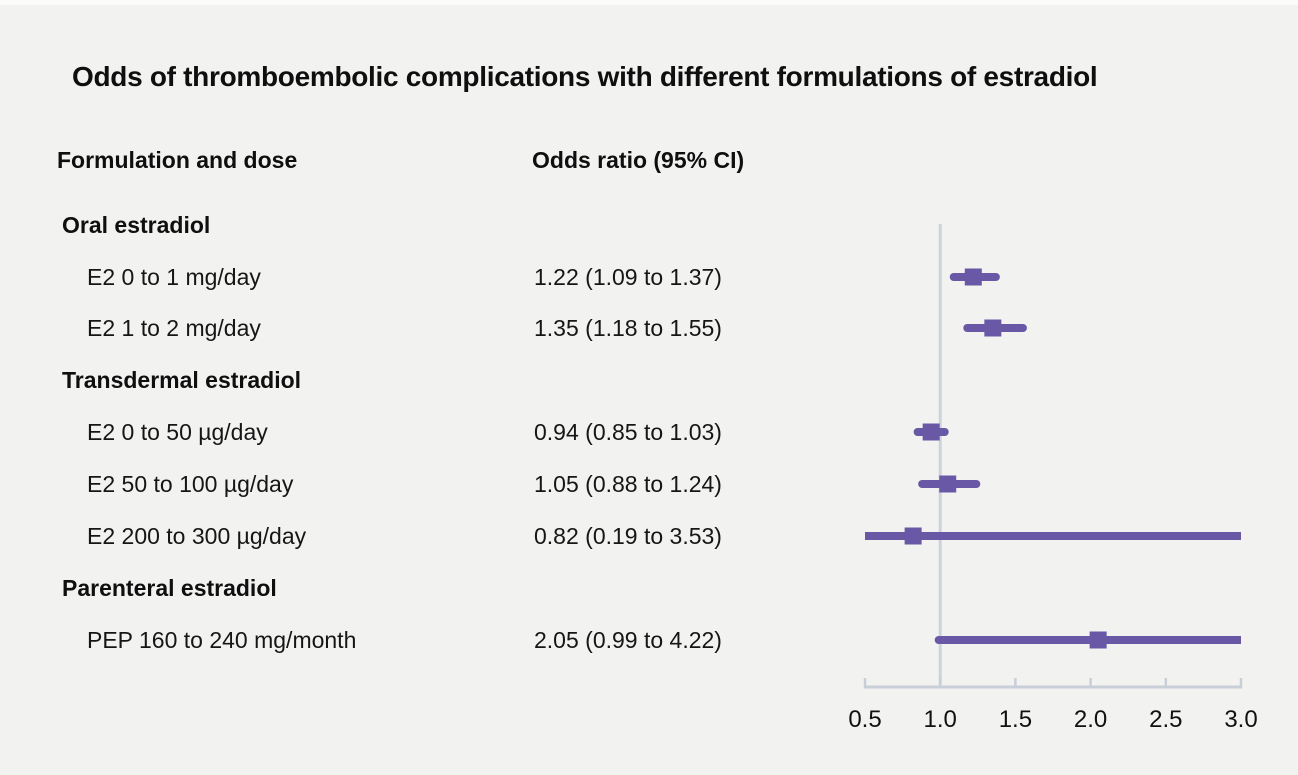  Describe the element at coordinates (190, 484) in the screenshot. I see `row-label: E2 50 to 100 µg/day` at that location.